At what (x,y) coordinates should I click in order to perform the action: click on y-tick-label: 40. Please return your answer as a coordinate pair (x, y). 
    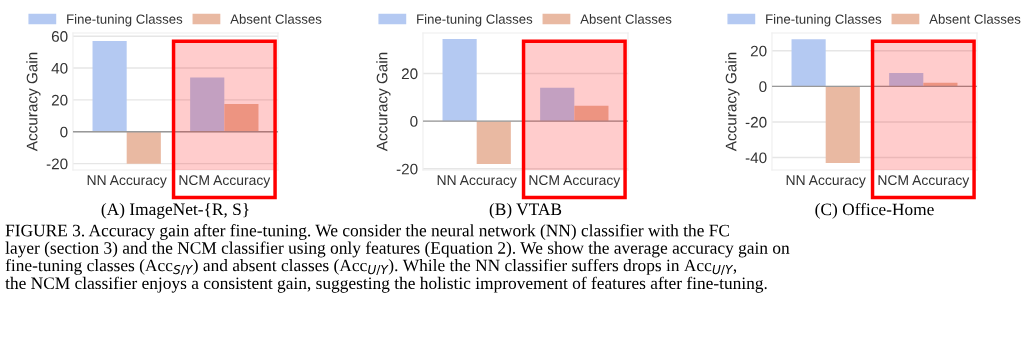
    Looking at the image, I should click on (59, 68).